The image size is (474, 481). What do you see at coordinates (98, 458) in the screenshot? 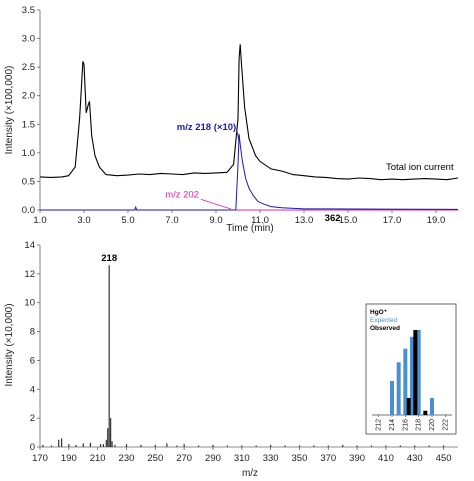
I see `bottom-x-tick-label: 210` at bounding box center [98, 458].